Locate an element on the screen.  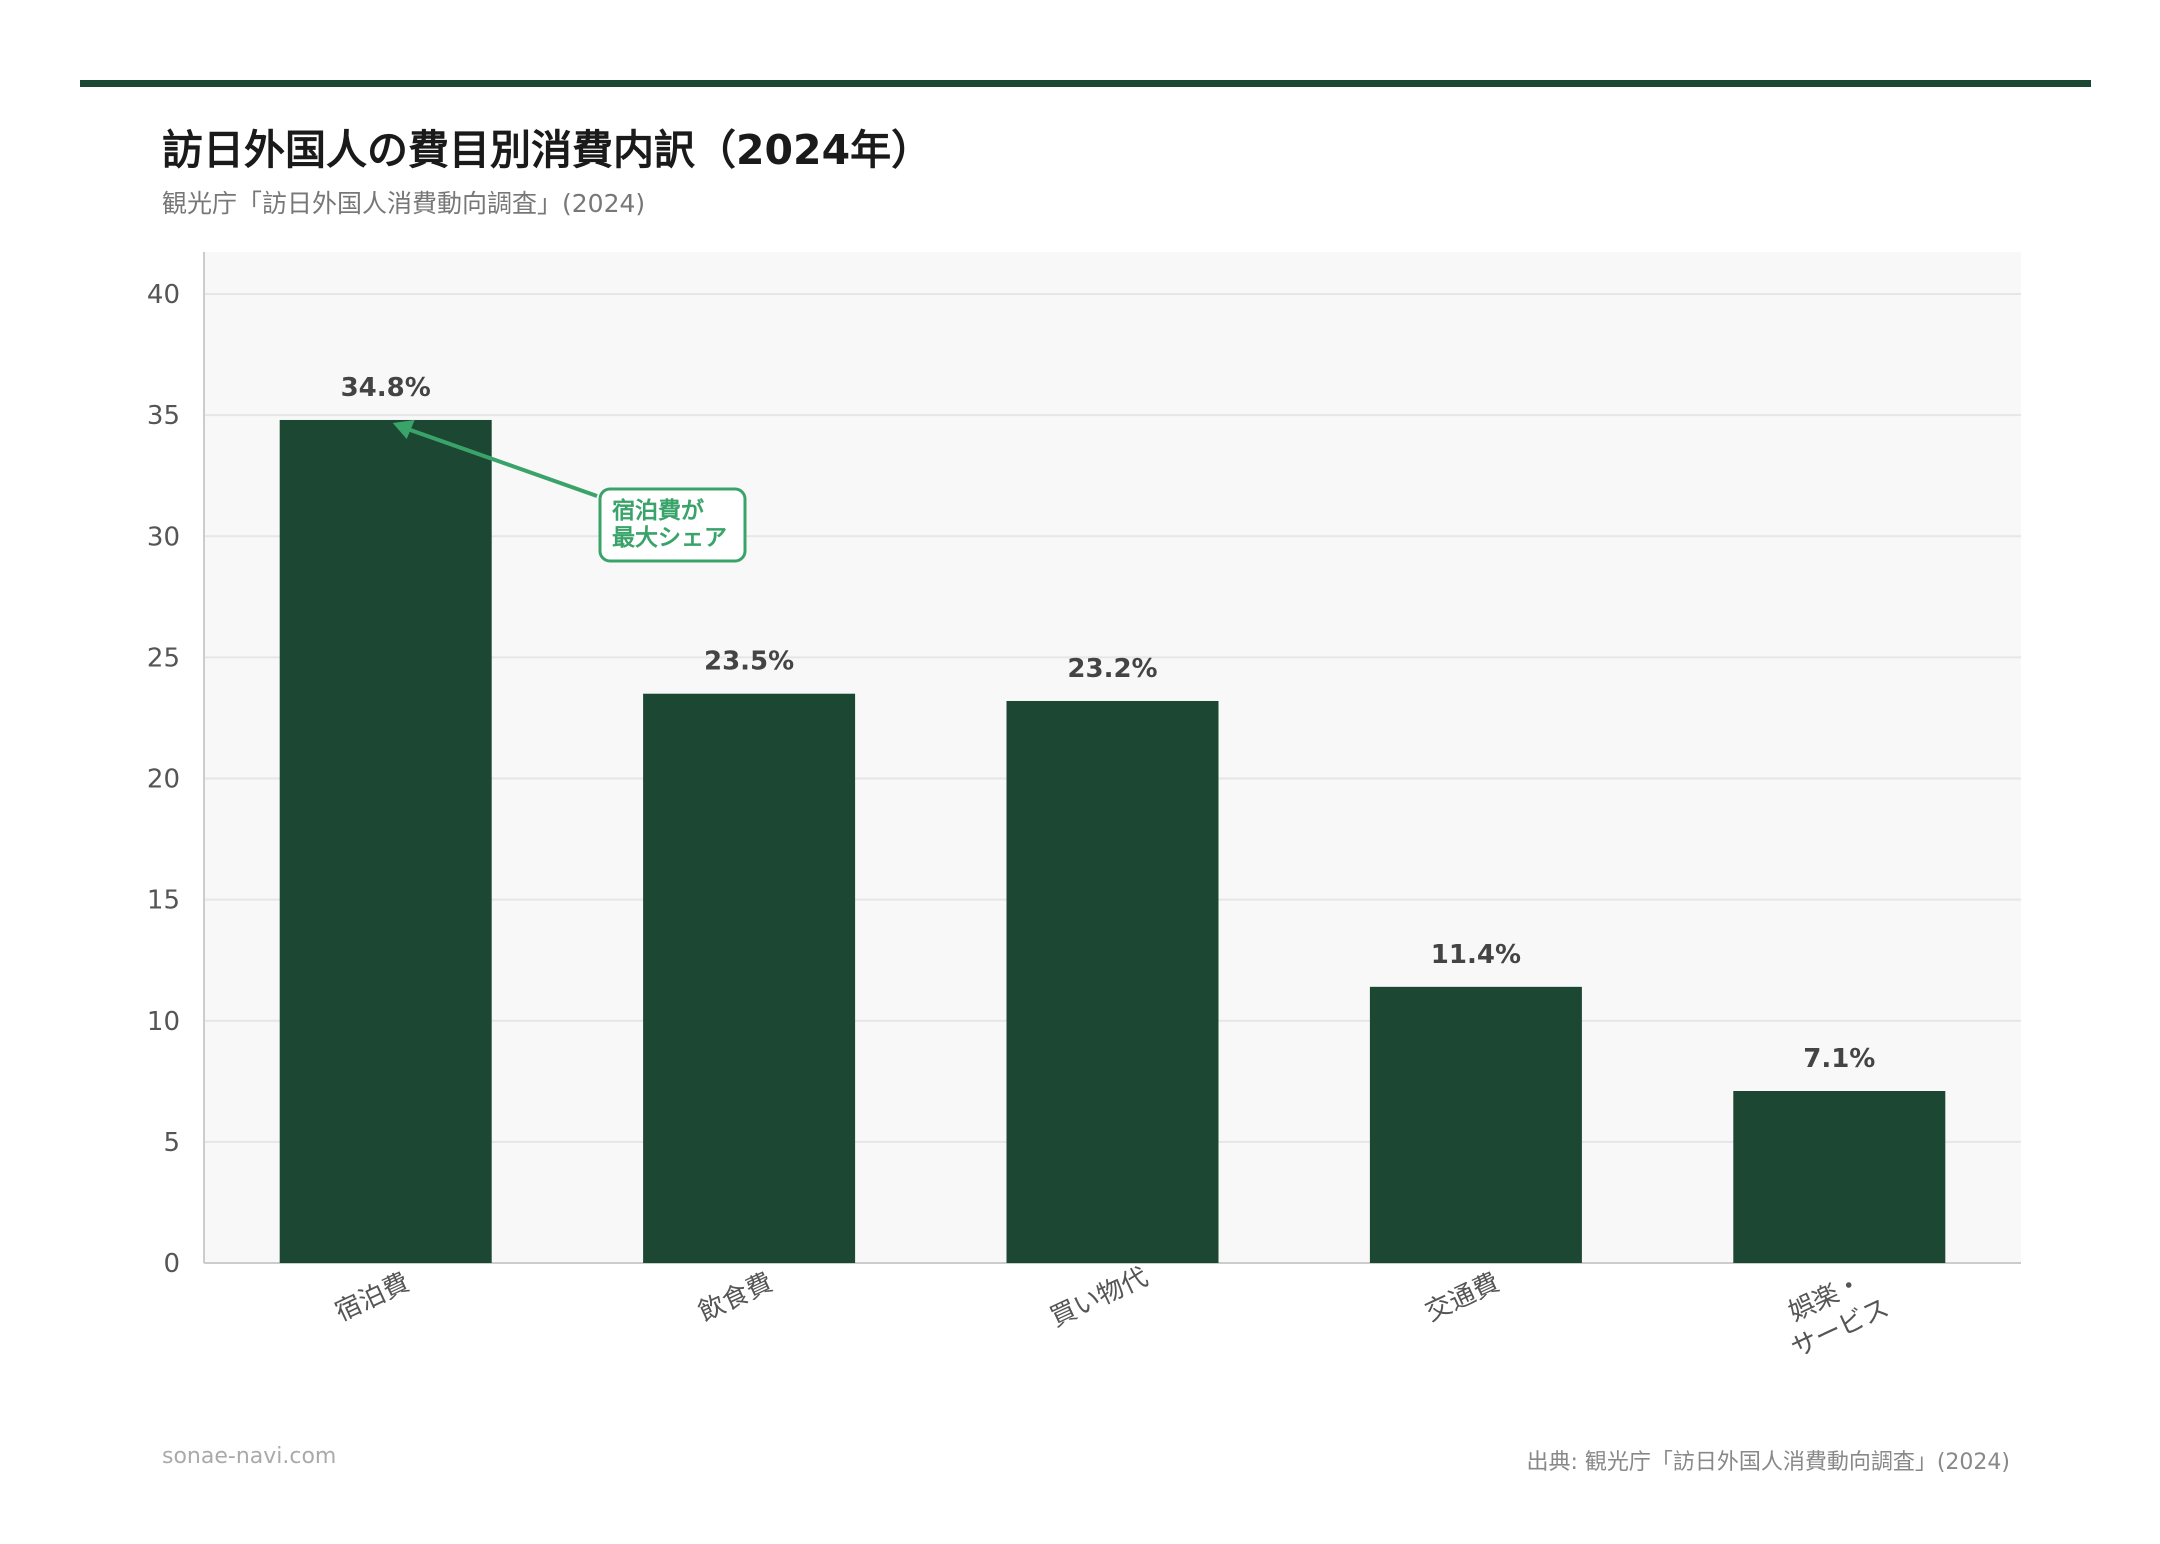
annotation-text: 宿泊費が is located at coordinates (658, 510).